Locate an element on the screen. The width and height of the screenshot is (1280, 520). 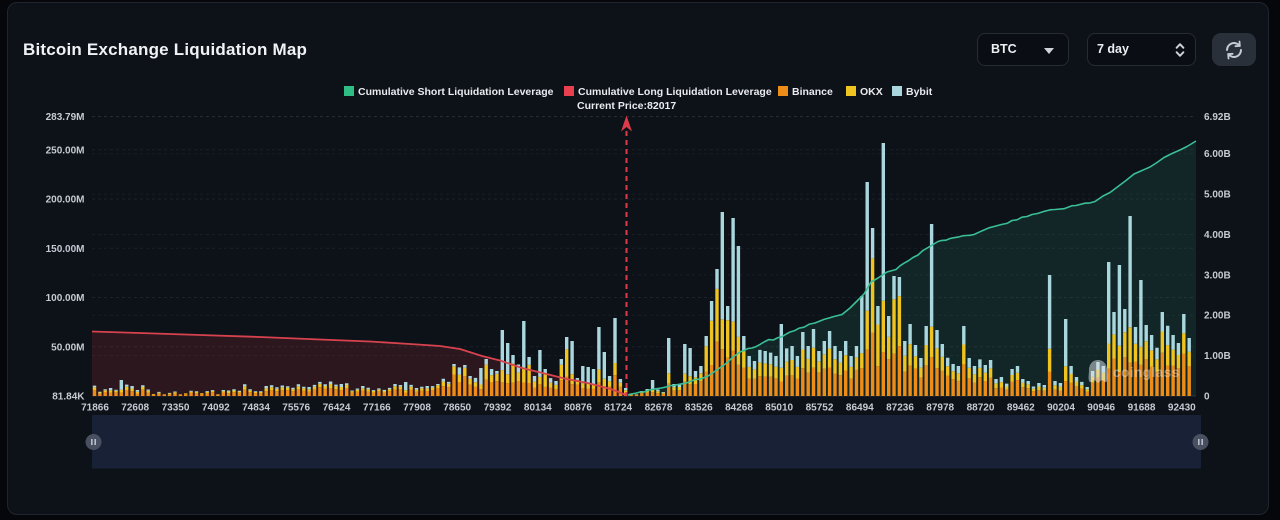
svg-text: 81.84K is located at coordinates (68, 397).